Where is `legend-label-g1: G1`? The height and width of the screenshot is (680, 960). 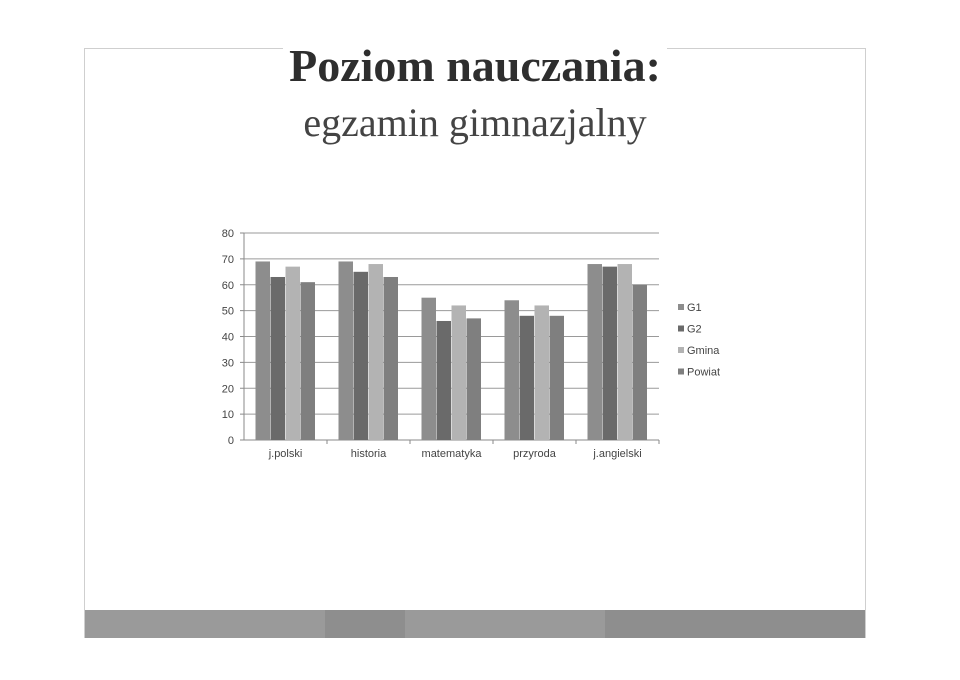
legend-label-g1: G1 is located at coordinates (694, 308).